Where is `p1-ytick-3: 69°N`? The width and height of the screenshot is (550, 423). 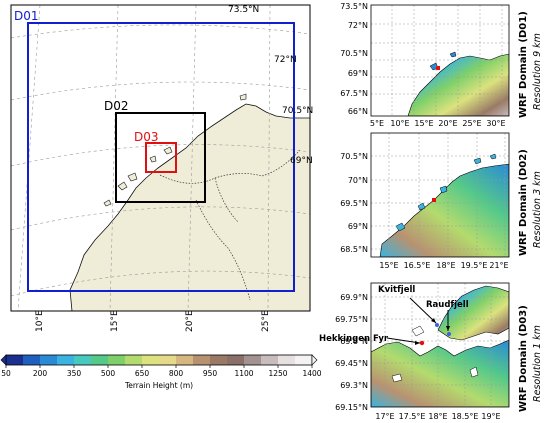
p1-ytick-3: 69°N is located at coordinates (358, 73).